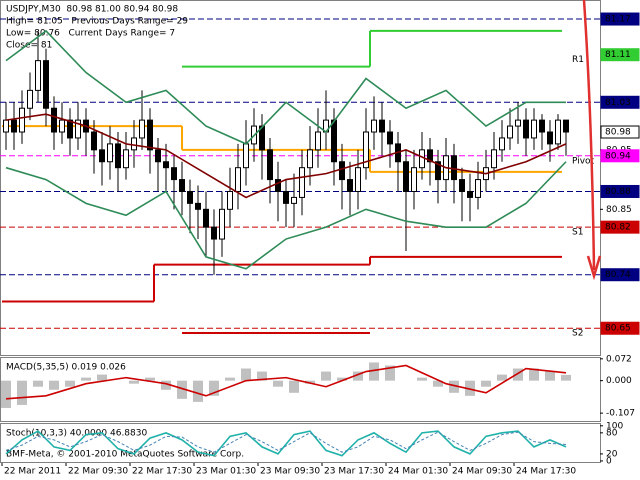 This screenshot has width=640, height=480. What do you see at coordinates (614, 426) in the screenshot?
I see `y-tick-label: 100` at bounding box center [614, 426].